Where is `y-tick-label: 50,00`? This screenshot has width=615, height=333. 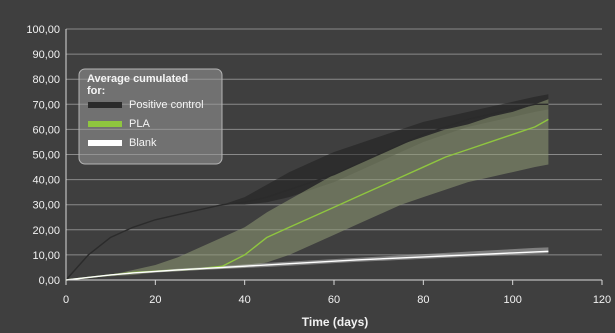
y-tick-label: 50,00 is located at coordinates (46, 156).